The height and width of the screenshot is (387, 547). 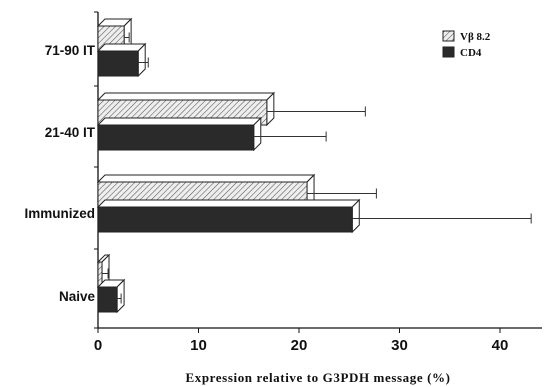 I want to click on category-labels: 71-90 IT 21-40 IT Immunized Naive, so click(x=59, y=173).